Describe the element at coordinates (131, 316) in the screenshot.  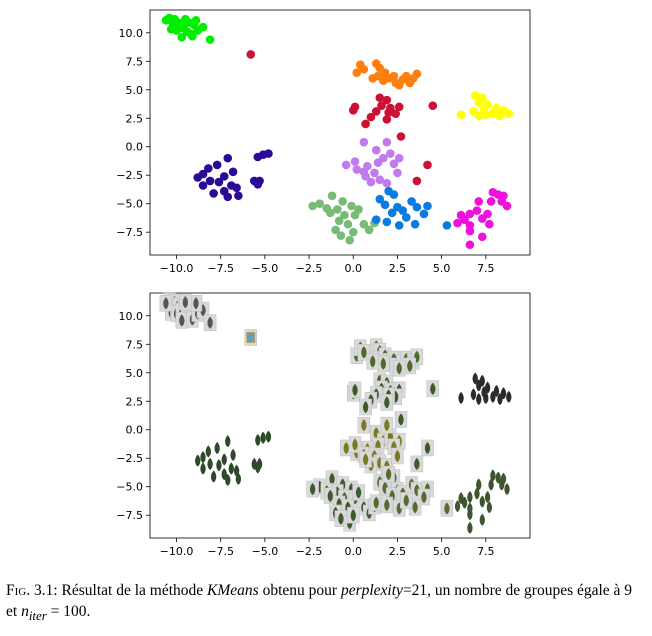
I see `y-tick-label: 10.0` at that location.